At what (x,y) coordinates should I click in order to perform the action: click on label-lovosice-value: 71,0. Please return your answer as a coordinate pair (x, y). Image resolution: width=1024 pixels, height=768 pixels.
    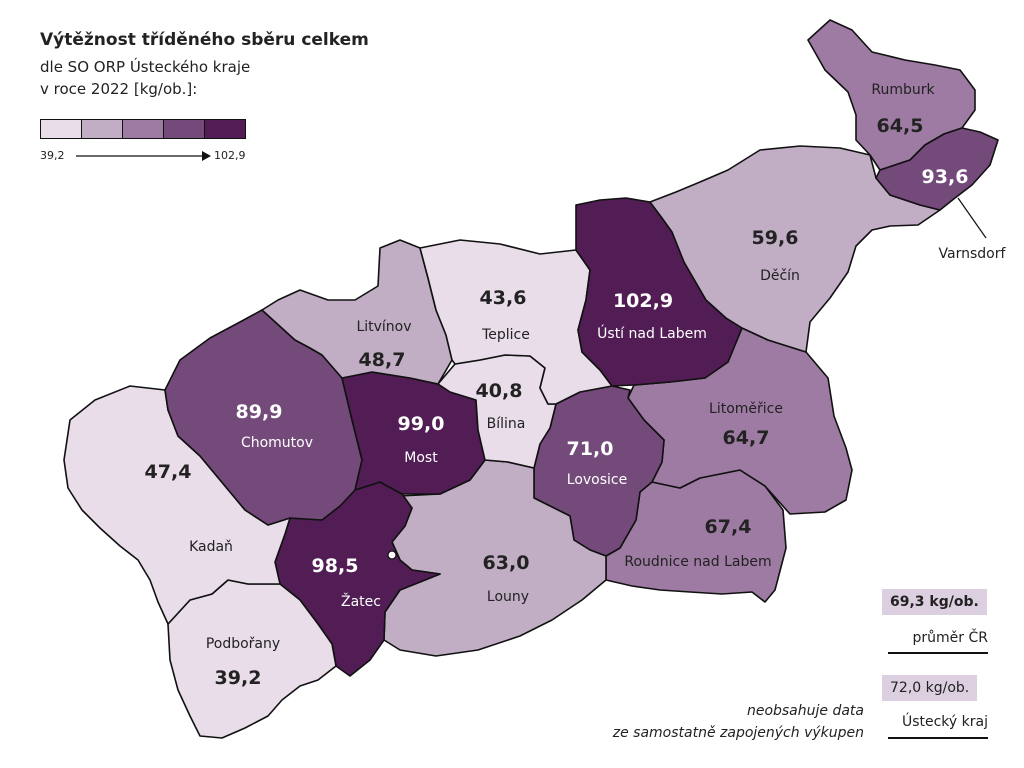
    Looking at the image, I should click on (590, 449).